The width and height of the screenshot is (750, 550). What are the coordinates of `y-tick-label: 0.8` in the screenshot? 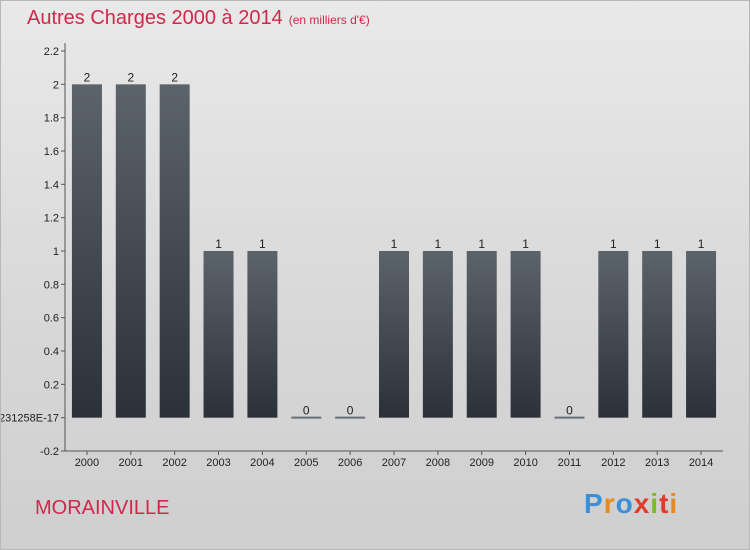 It's located at (51, 285).